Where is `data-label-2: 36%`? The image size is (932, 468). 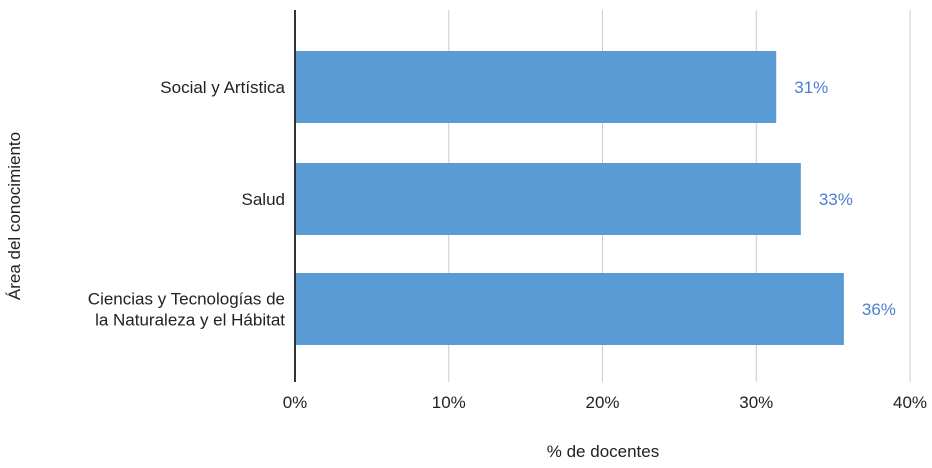
data-label-2: 36% is located at coordinates (879, 309).